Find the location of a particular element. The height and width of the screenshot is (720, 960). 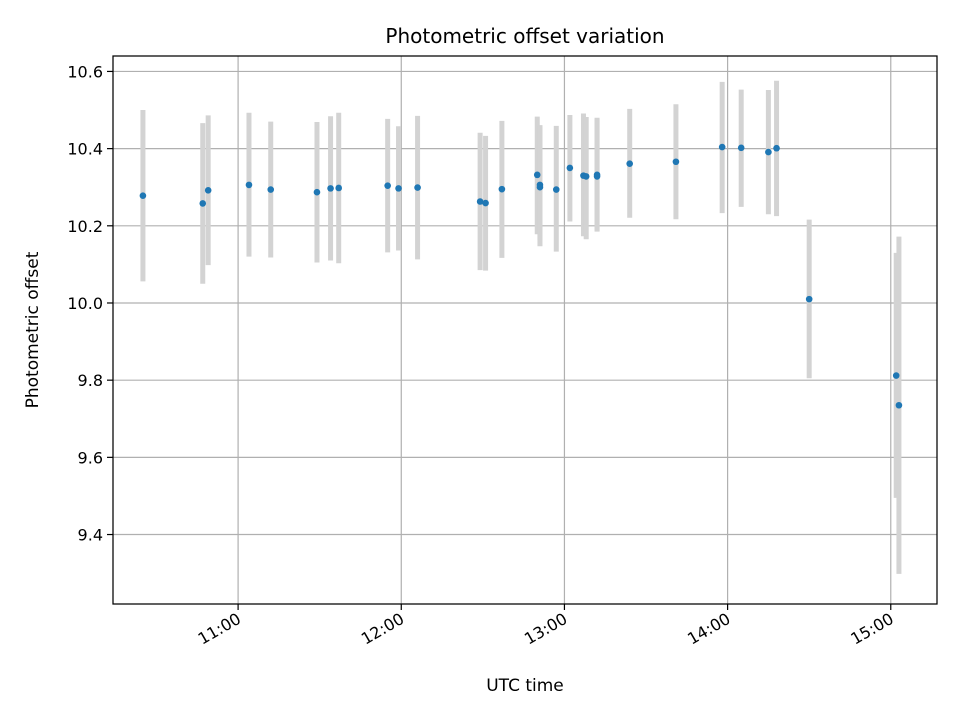

x-tick-label: 11:00 is located at coordinates (219, 629).